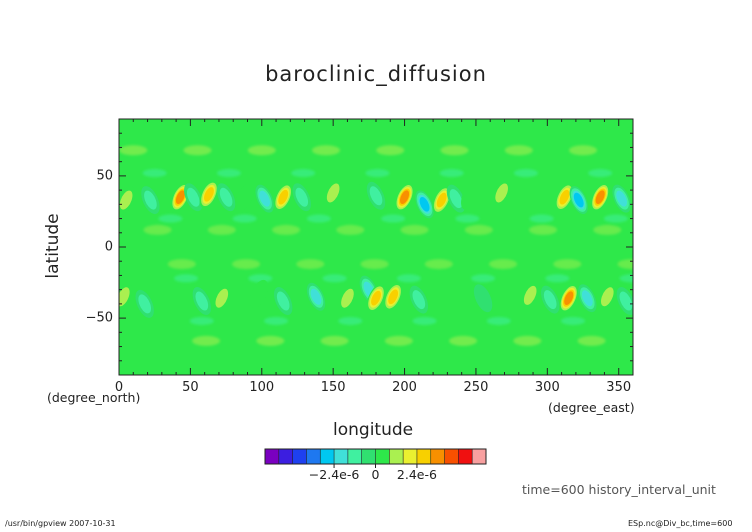 The width and height of the screenshot is (752, 532). I want to click on colorbar-tick-label: −2.4e-6, so click(334, 474).